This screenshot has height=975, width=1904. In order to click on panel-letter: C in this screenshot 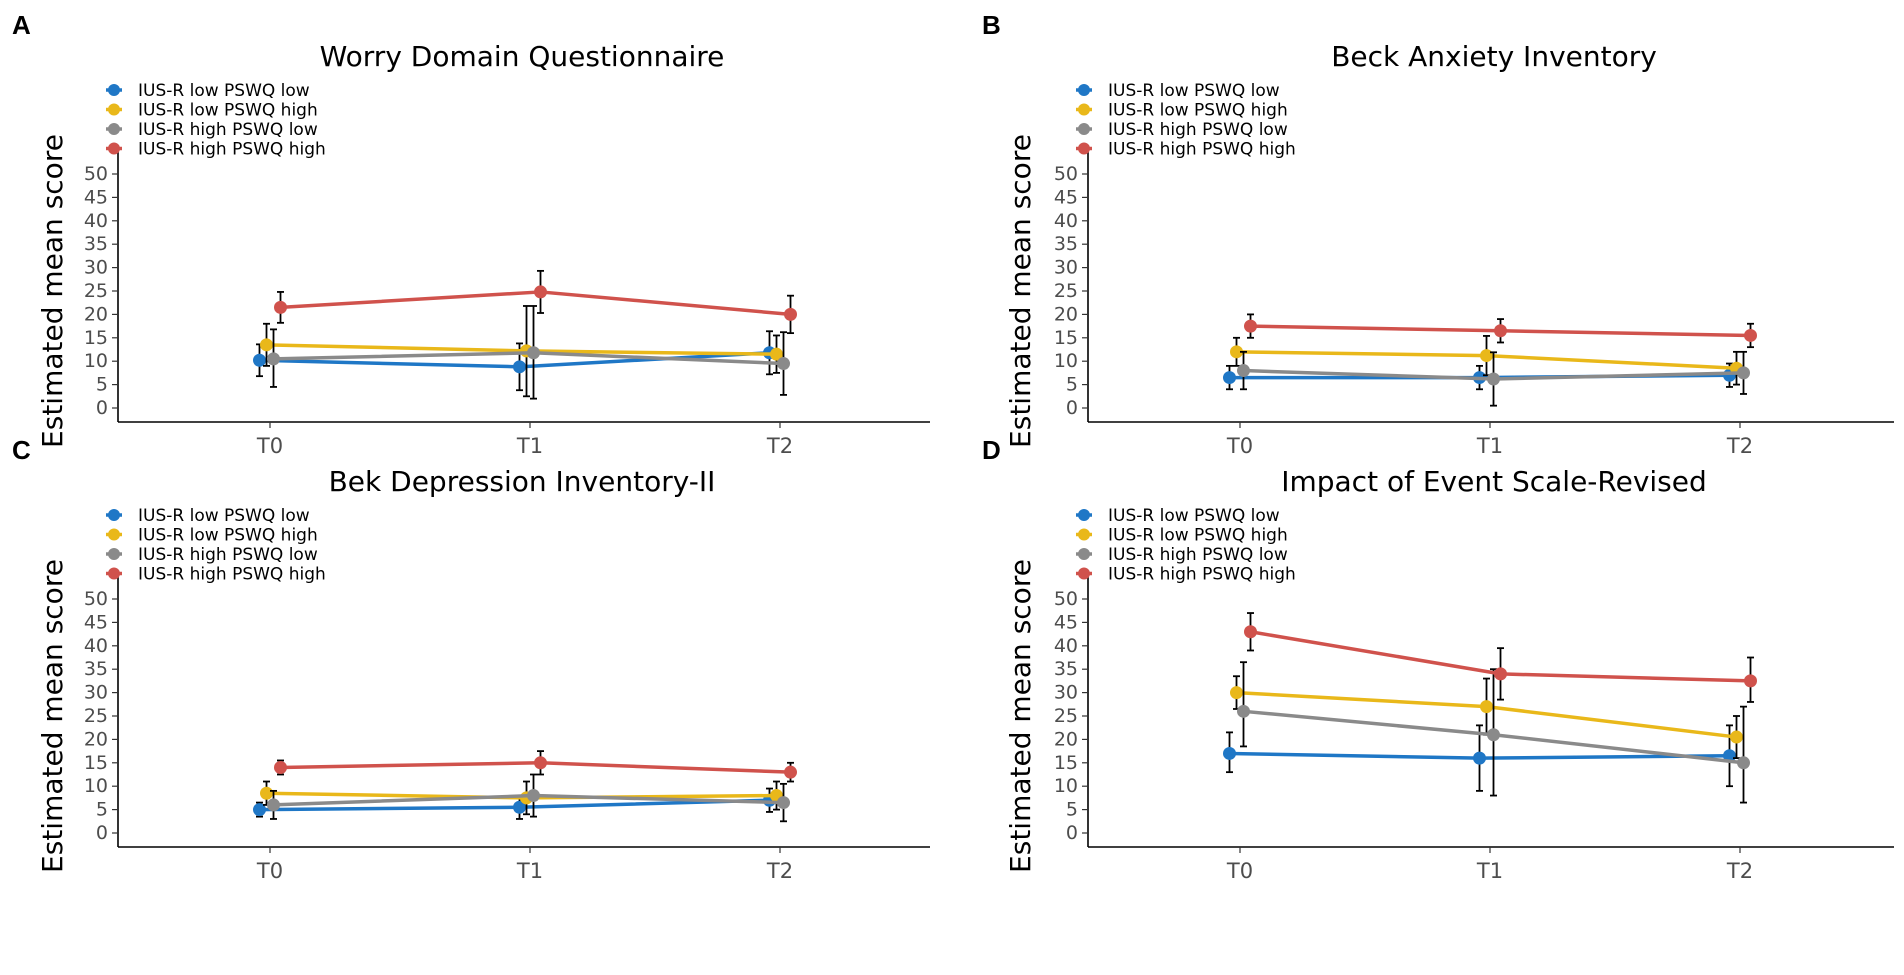, I will do `click(21, 450)`.